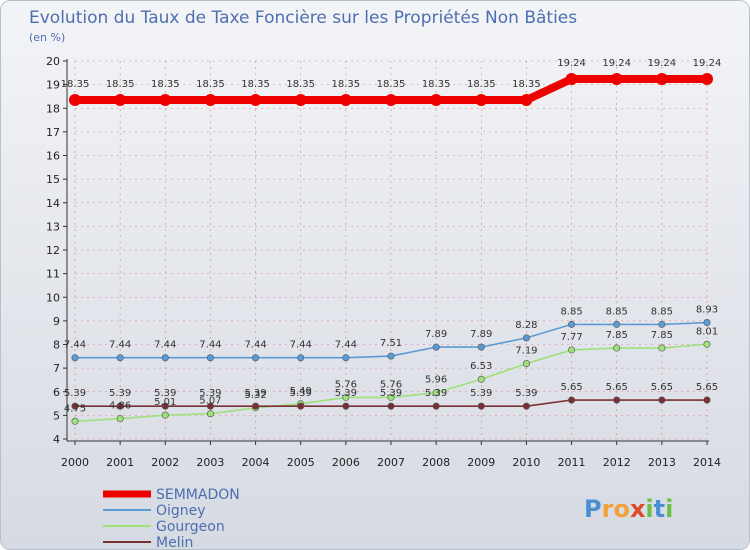 Image resolution: width=750 pixels, height=550 pixels. I want to click on x-tick-label: 2011, so click(572, 462).